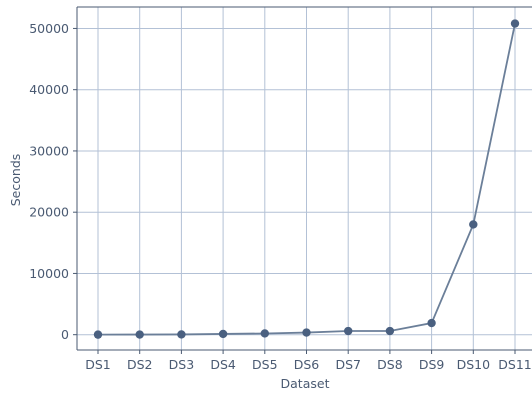  What do you see at coordinates (265, 364) in the screenshot?
I see `x-tick-label: DS5` at bounding box center [265, 364].